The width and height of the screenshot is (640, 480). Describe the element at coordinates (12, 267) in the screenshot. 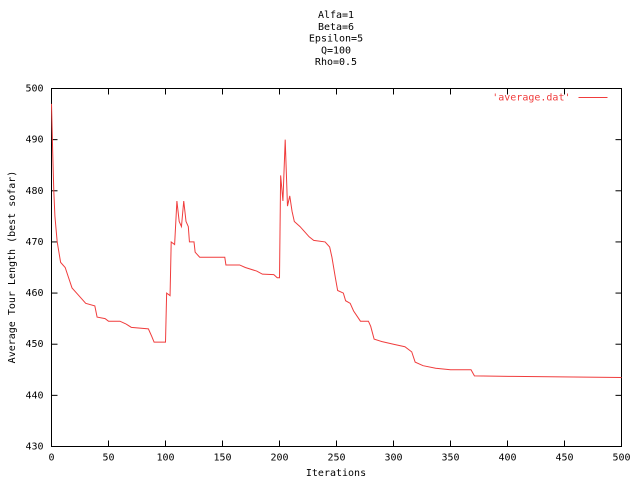

I see `y-axis-label: Average Tour Length (best sofar)` at that location.